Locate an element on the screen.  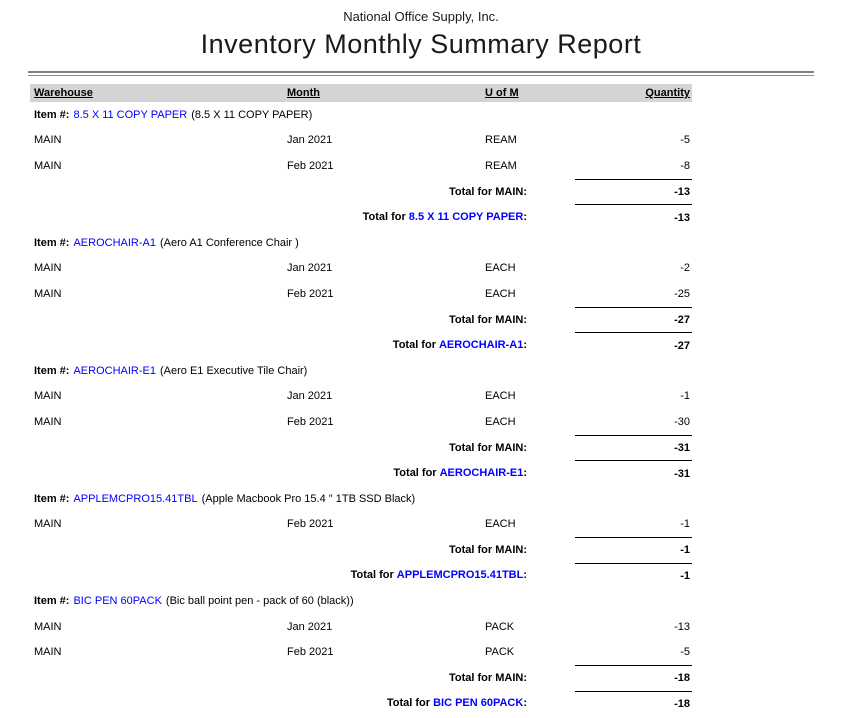
quantity-cell: -25 is located at coordinates (682, 293).